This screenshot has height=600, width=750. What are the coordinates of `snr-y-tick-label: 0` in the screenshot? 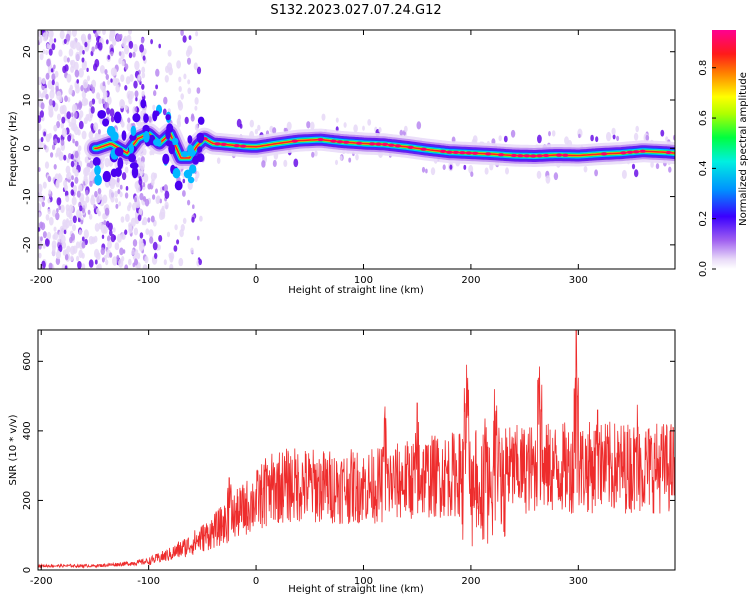 It's located at (27, 570).